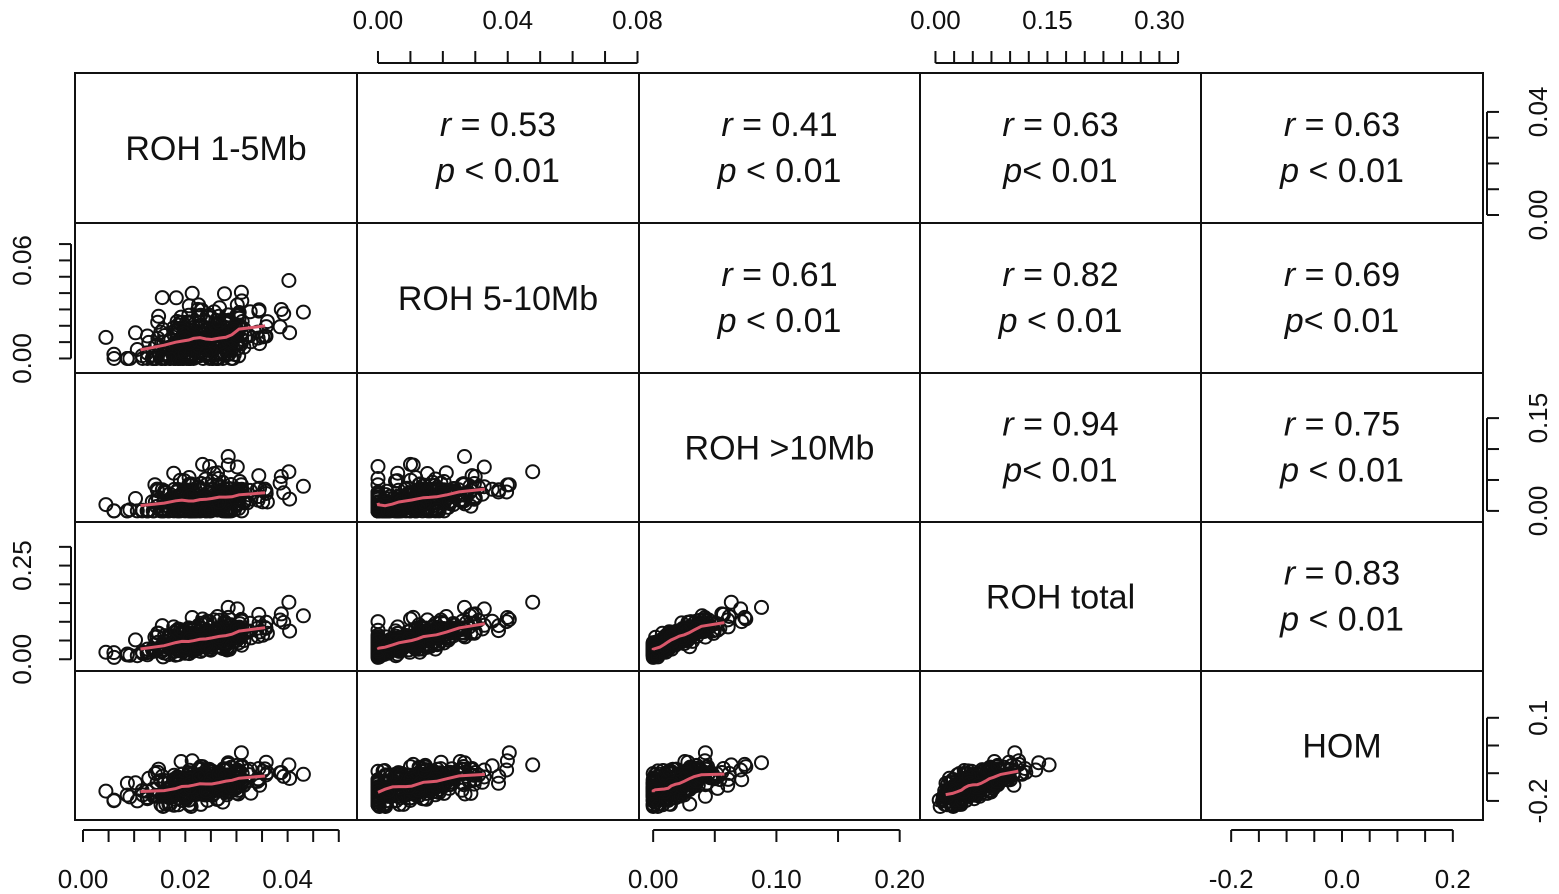  What do you see at coordinates (899, 879) in the screenshot?
I see `tick-label: 0.20` at bounding box center [899, 879].